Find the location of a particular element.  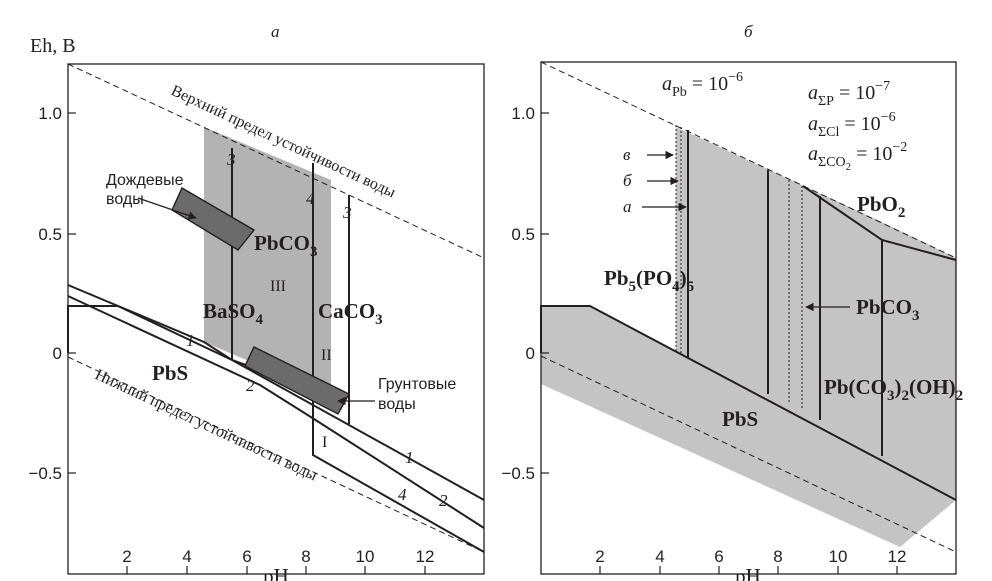

ground-label-1: Грунтовые is located at coordinates (417, 384).